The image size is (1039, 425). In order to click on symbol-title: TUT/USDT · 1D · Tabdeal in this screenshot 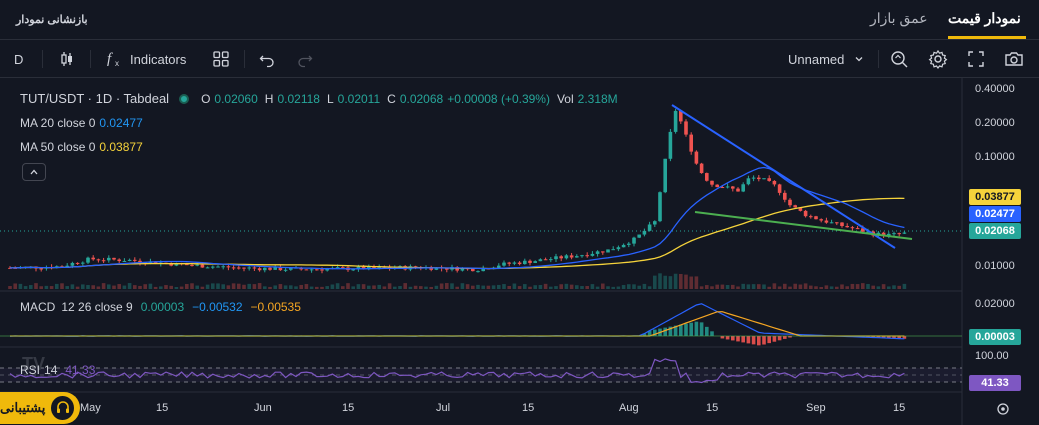, I will do `click(95, 98)`.